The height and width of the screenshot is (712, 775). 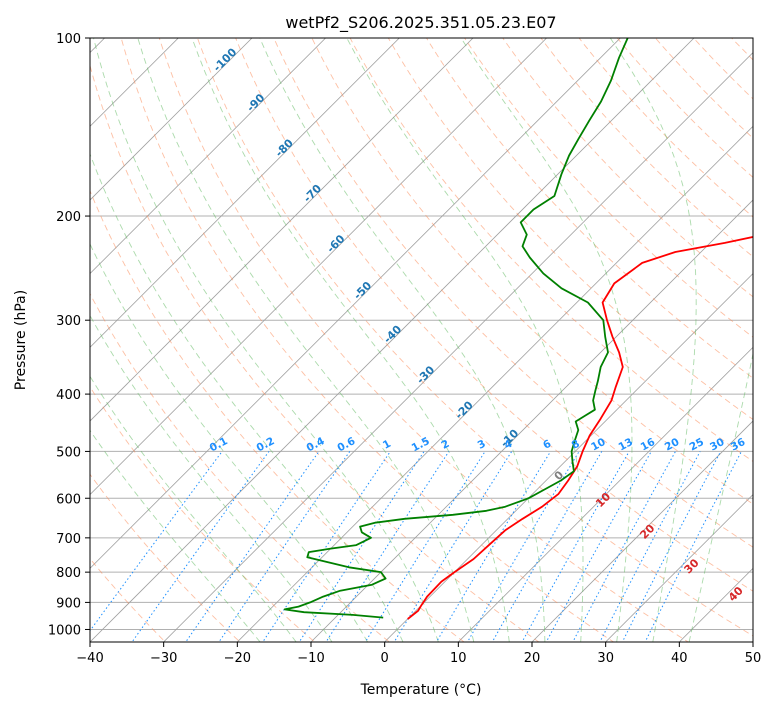 I want to click on x-axis-label: Temperature (°C), so click(x=421, y=690).